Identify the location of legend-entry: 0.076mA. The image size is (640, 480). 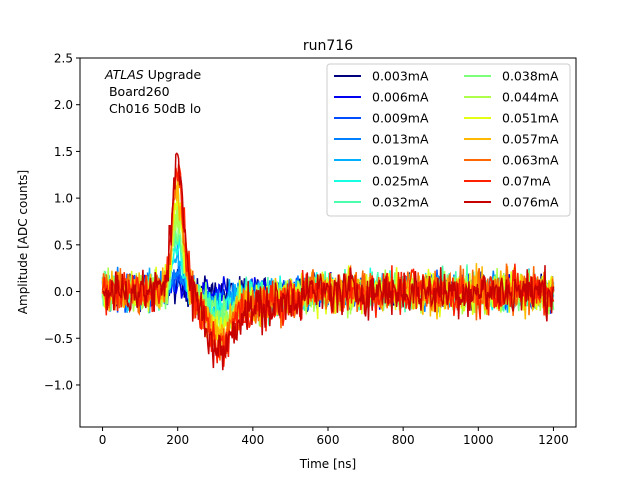
(511, 202).